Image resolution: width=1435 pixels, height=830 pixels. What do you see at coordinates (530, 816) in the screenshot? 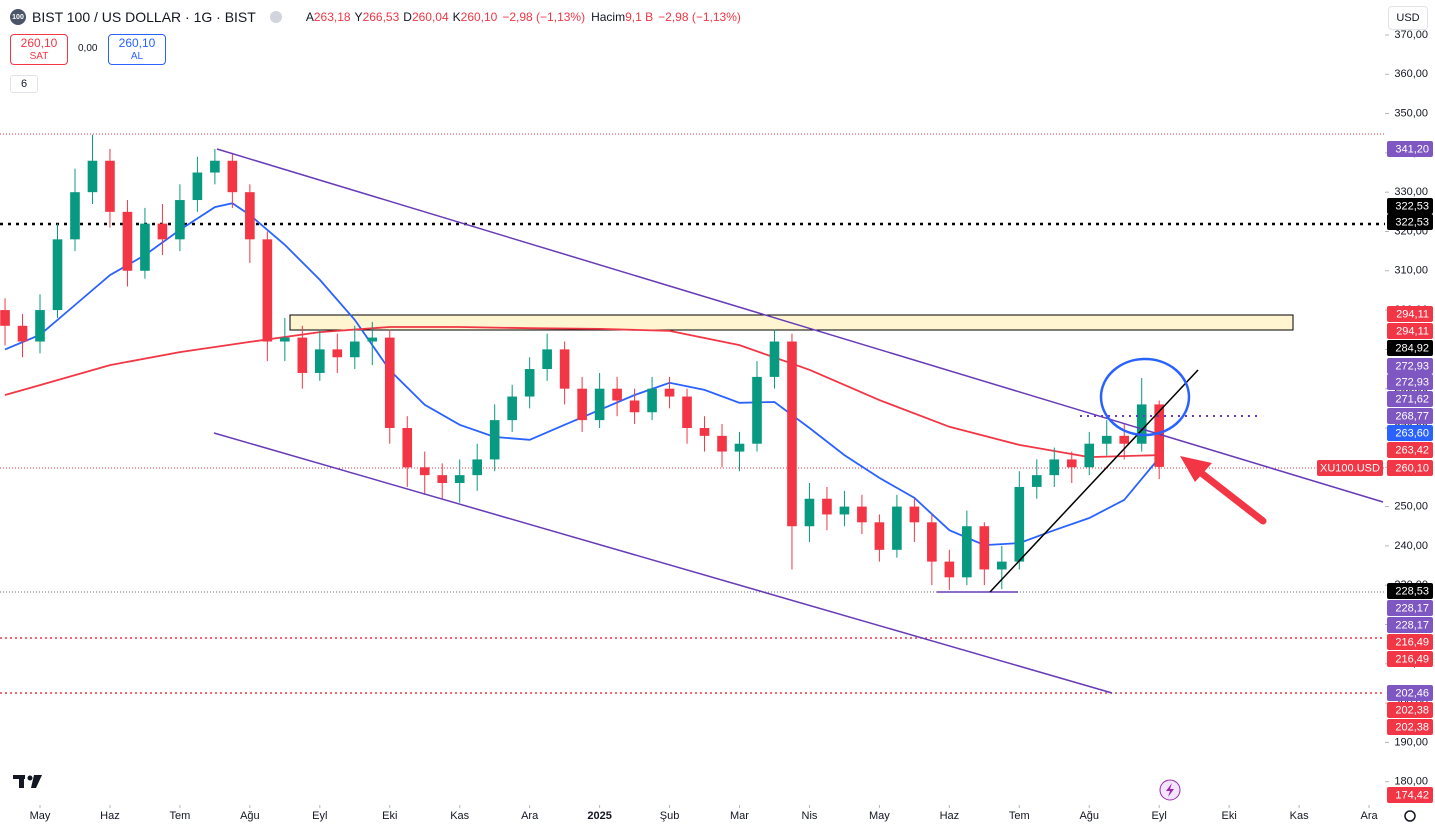
I see `x-tick-label: Ara` at bounding box center [530, 816].